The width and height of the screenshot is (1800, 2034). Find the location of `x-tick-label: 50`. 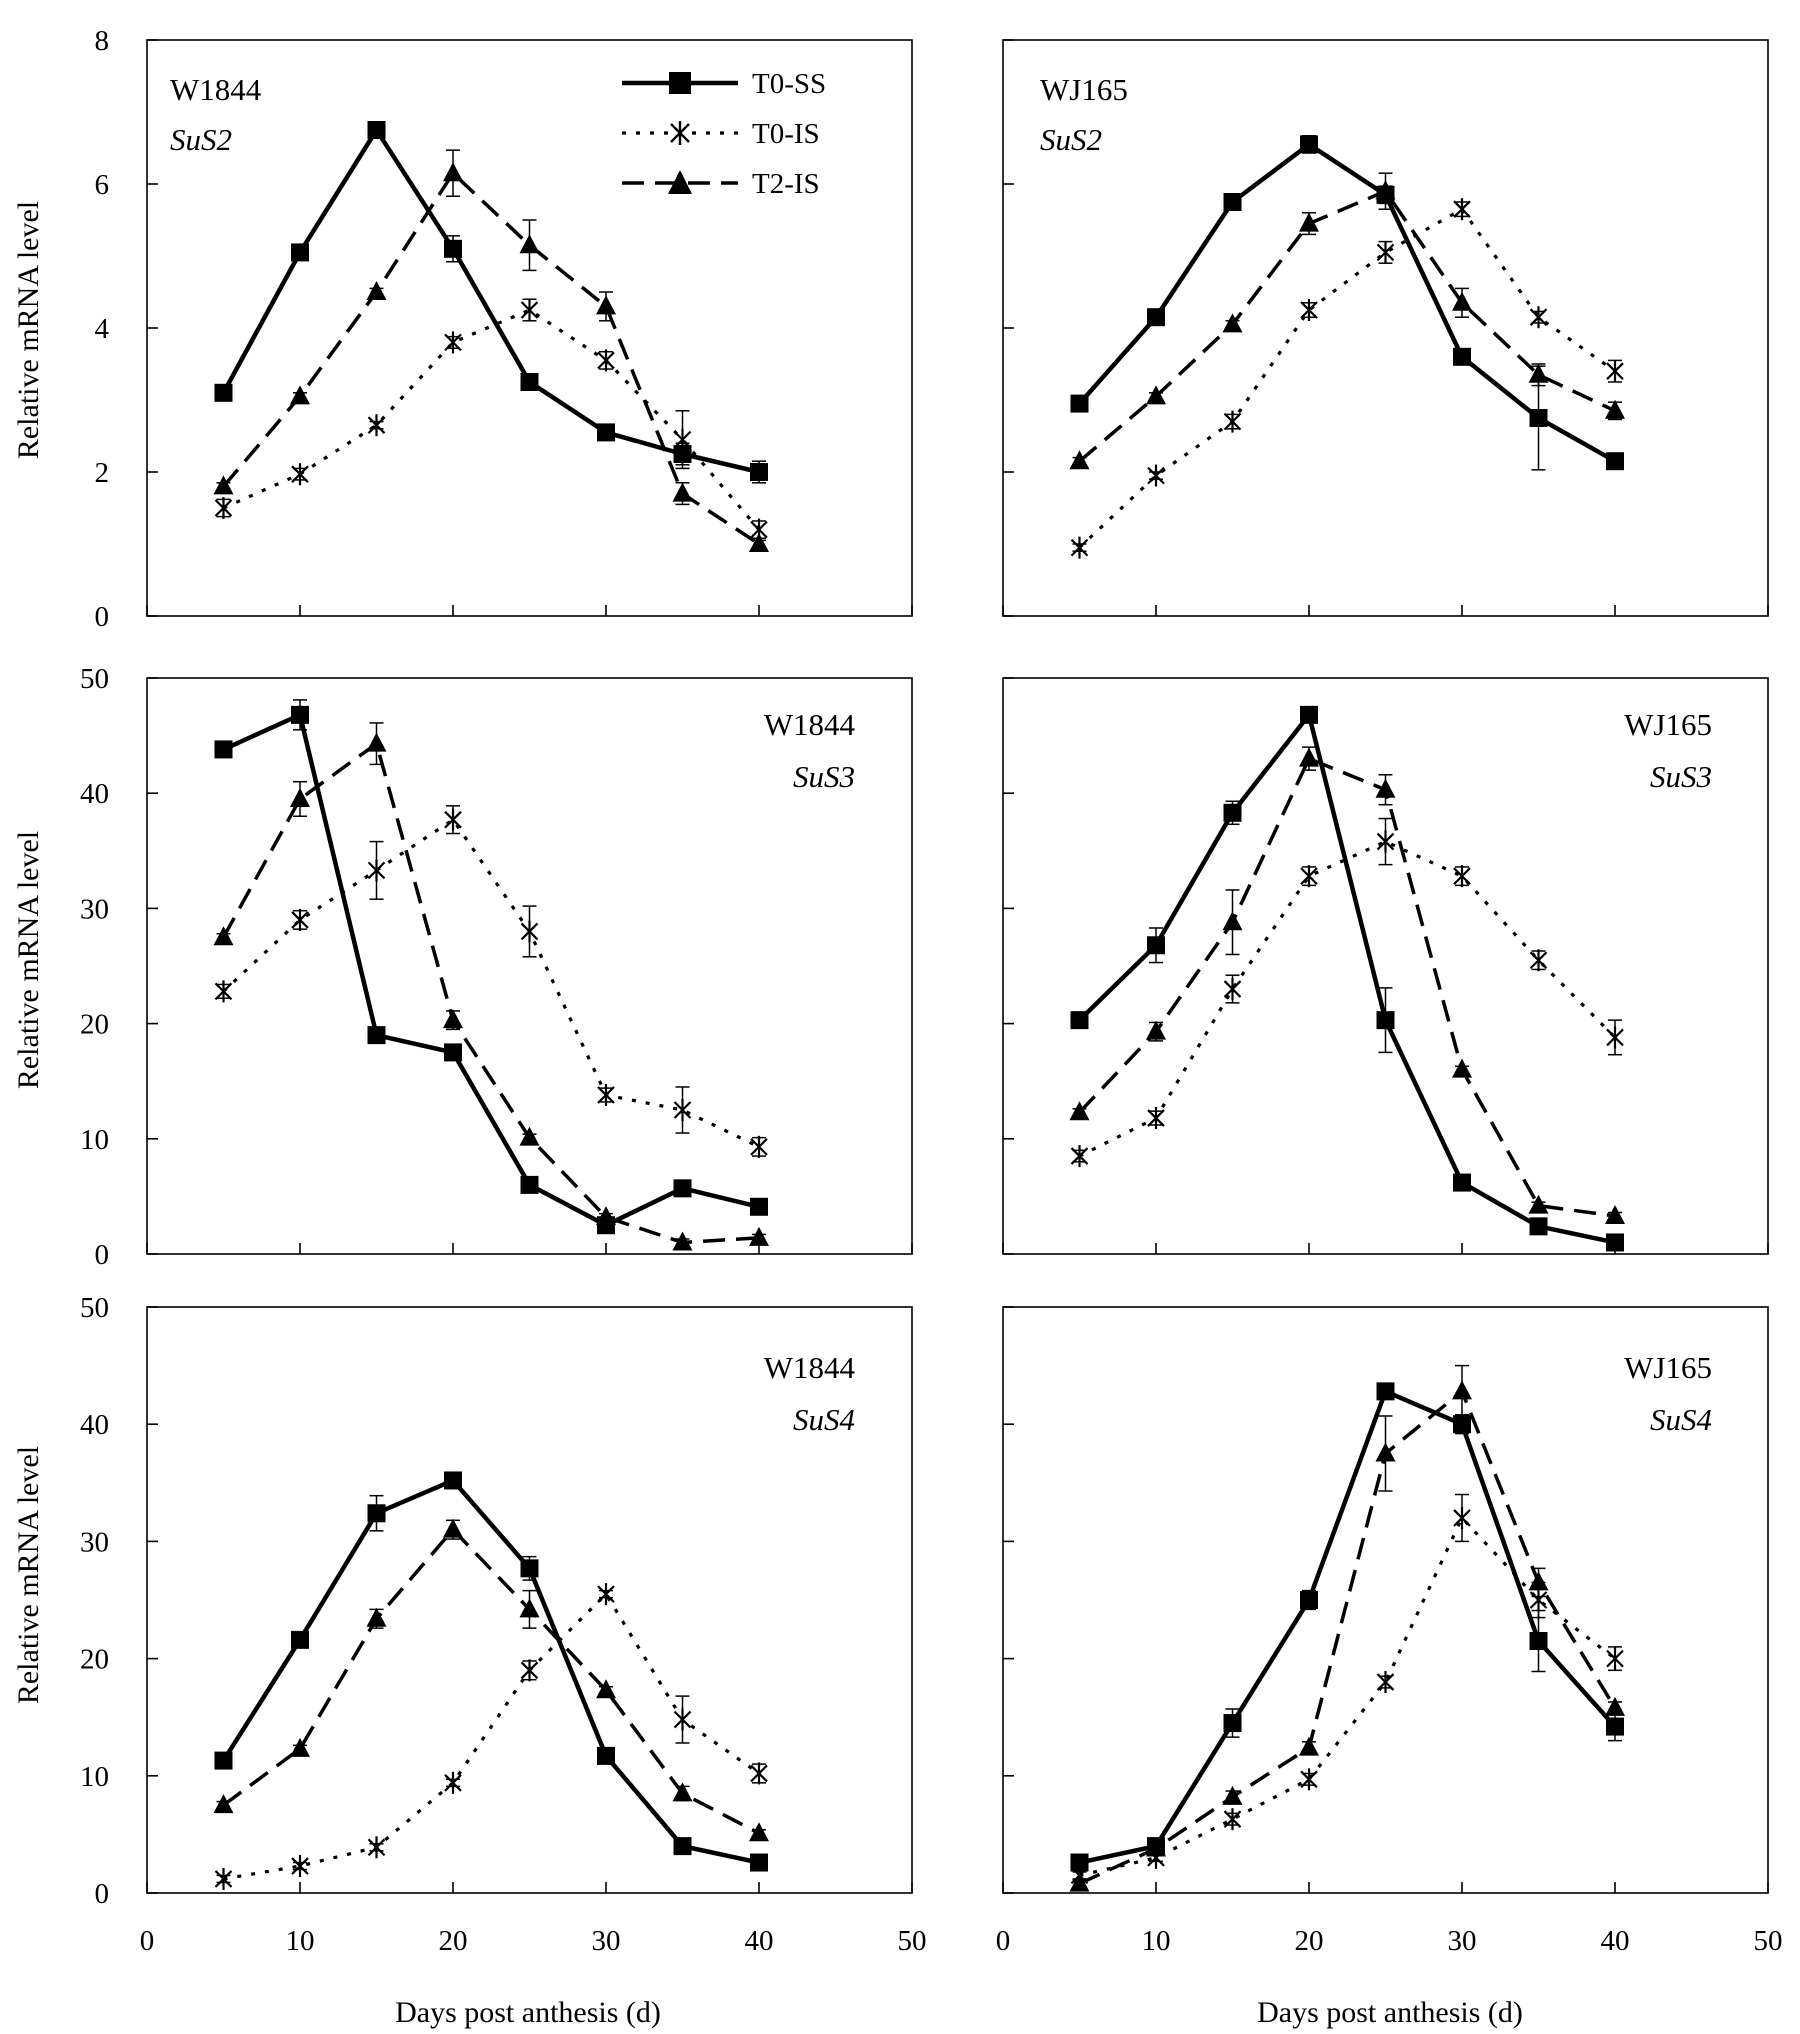

x-tick-label: 50 is located at coordinates (912, 1941).